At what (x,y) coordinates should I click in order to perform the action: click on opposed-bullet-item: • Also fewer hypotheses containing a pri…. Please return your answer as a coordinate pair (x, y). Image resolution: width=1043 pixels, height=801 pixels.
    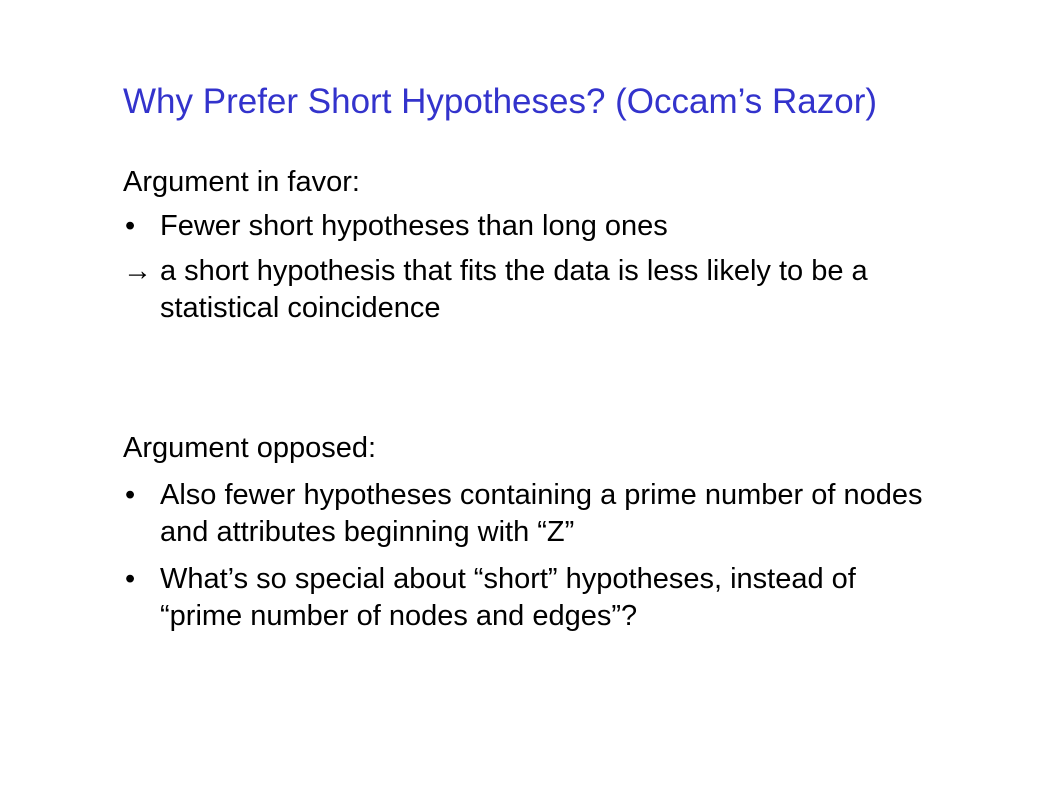
    Looking at the image, I should click on (523, 514).